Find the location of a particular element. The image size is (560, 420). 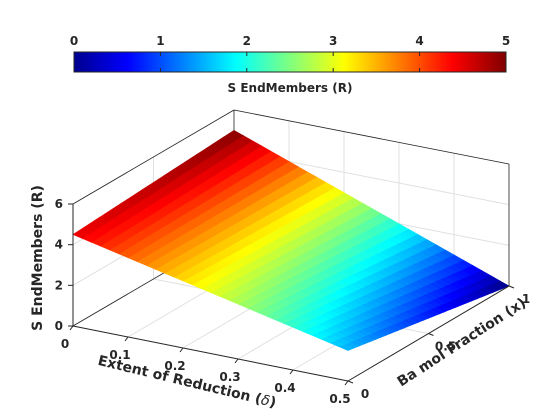

x-tick-label: 0.2 is located at coordinates (174, 366).